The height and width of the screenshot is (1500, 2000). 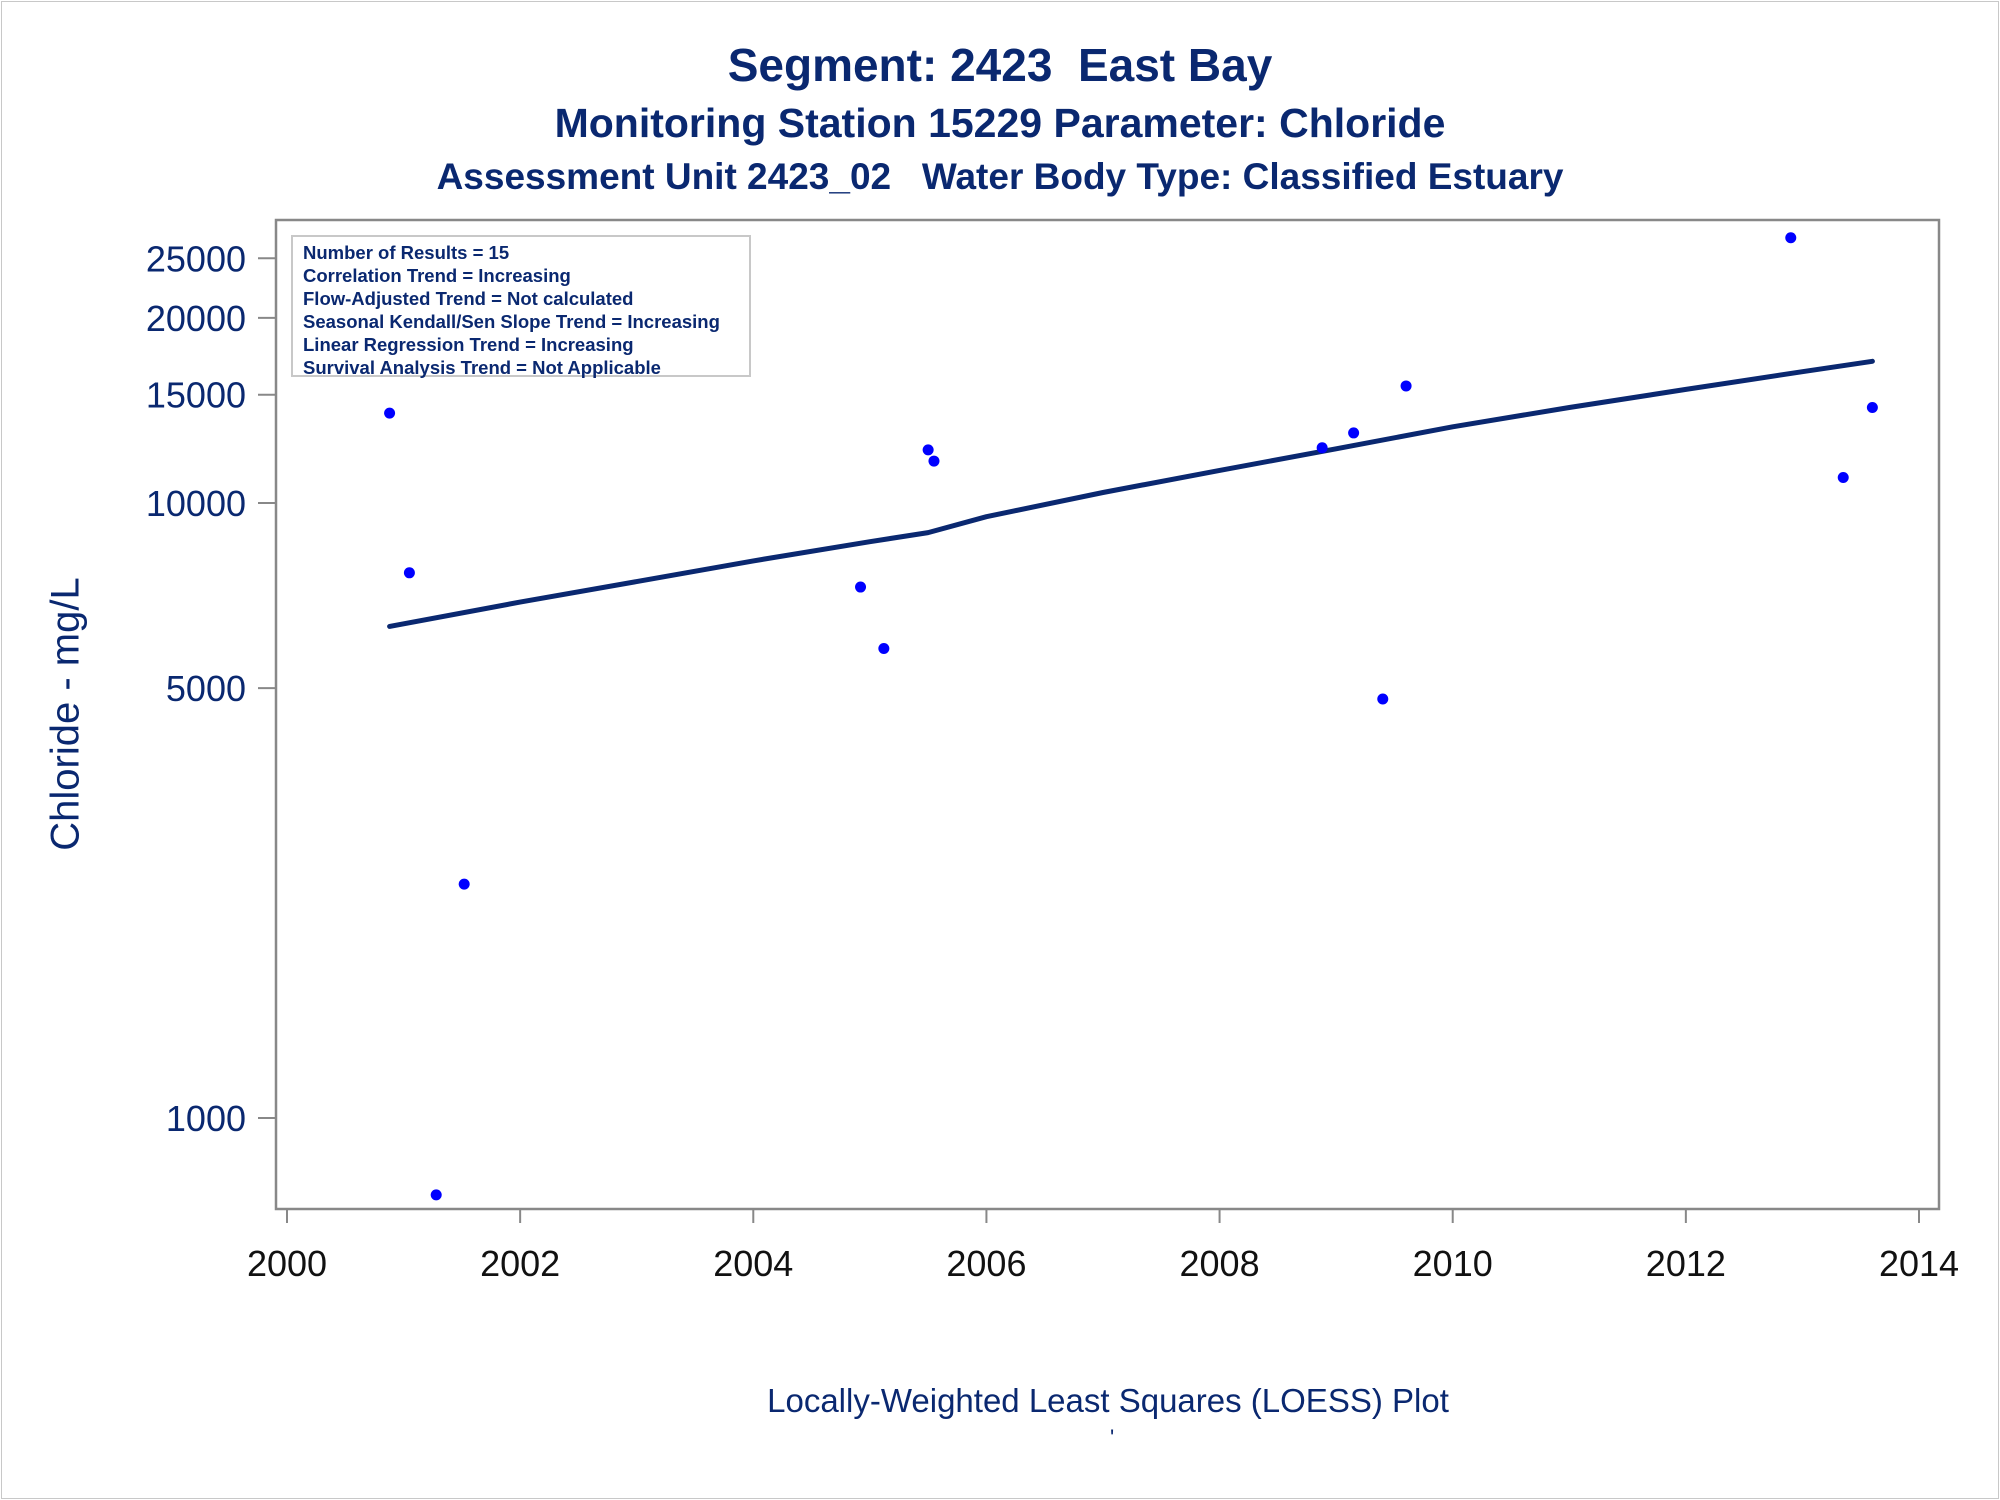 I want to click on x-tick-label: 2012, so click(x=1686, y=1263).